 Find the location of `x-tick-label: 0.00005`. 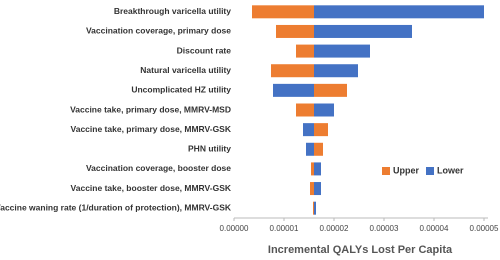

x-tick-label: 0.00005 is located at coordinates (484, 228).